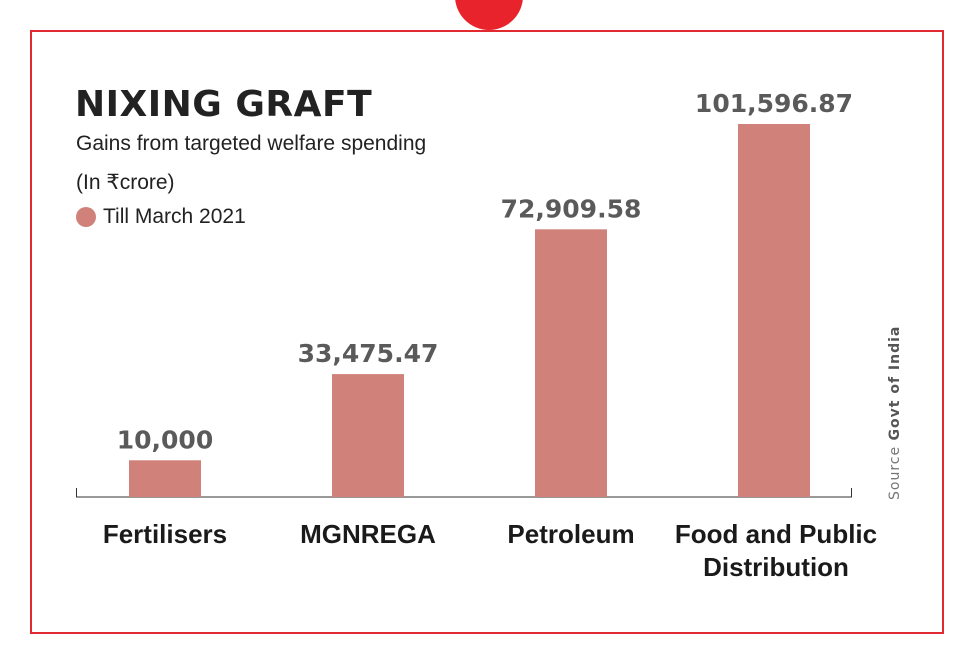  Describe the element at coordinates (174, 216) in the screenshot. I see `legend-label: Till March 2021` at that location.